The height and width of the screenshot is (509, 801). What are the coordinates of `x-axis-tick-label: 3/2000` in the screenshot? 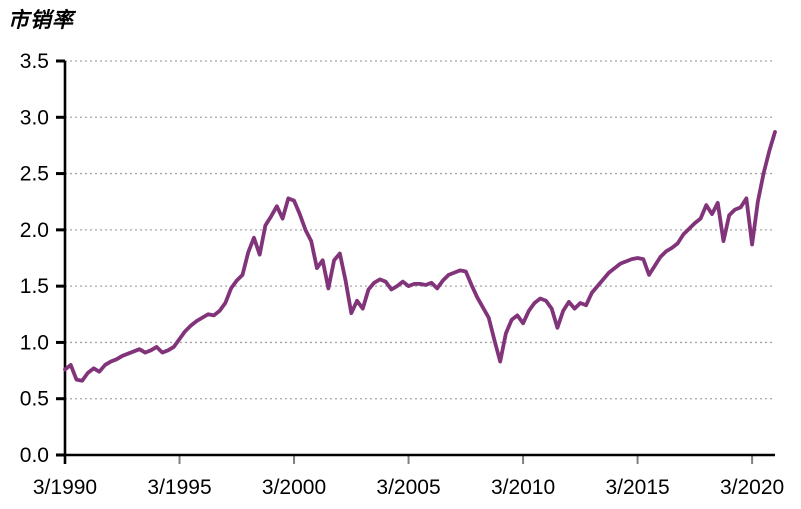 It's located at (294, 487).